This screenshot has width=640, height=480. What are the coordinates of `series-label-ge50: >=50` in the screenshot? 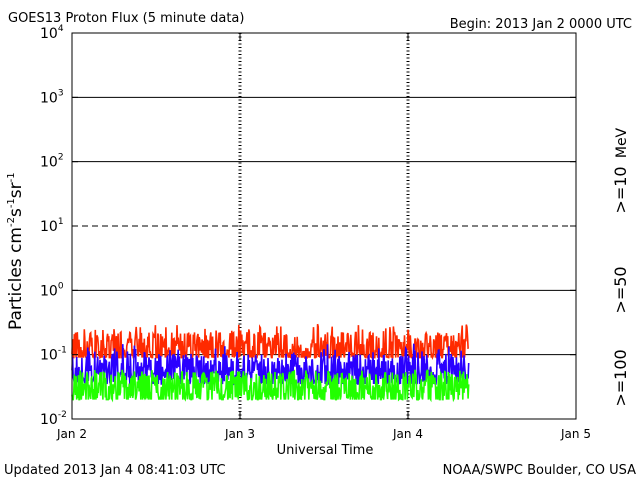 It's located at (620, 289).